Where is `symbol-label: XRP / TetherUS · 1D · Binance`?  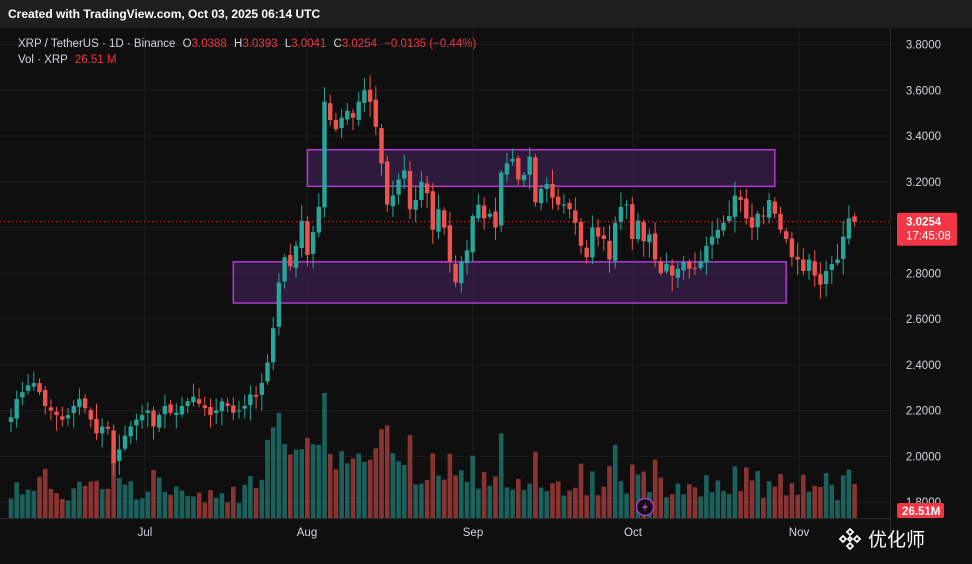
symbol-label: XRP / TetherUS · 1D · Binance is located at coordinates (97, 44).